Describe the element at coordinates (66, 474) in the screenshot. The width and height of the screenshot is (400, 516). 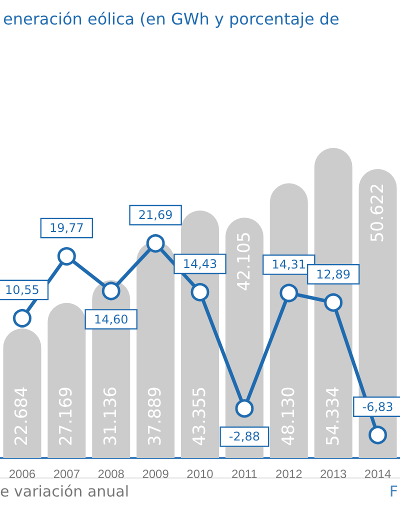
I see `x-tick-label: 2007` at that location.